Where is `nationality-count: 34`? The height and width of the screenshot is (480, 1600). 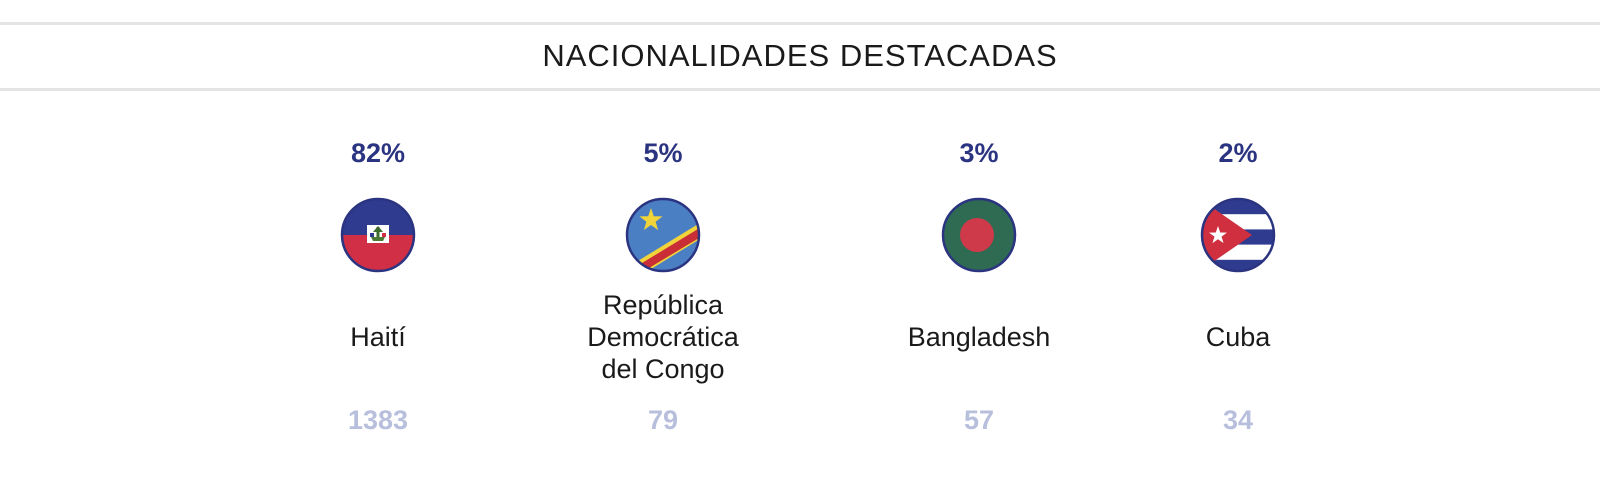
nationality-count: 34 is located at coordinates (1238, 420).